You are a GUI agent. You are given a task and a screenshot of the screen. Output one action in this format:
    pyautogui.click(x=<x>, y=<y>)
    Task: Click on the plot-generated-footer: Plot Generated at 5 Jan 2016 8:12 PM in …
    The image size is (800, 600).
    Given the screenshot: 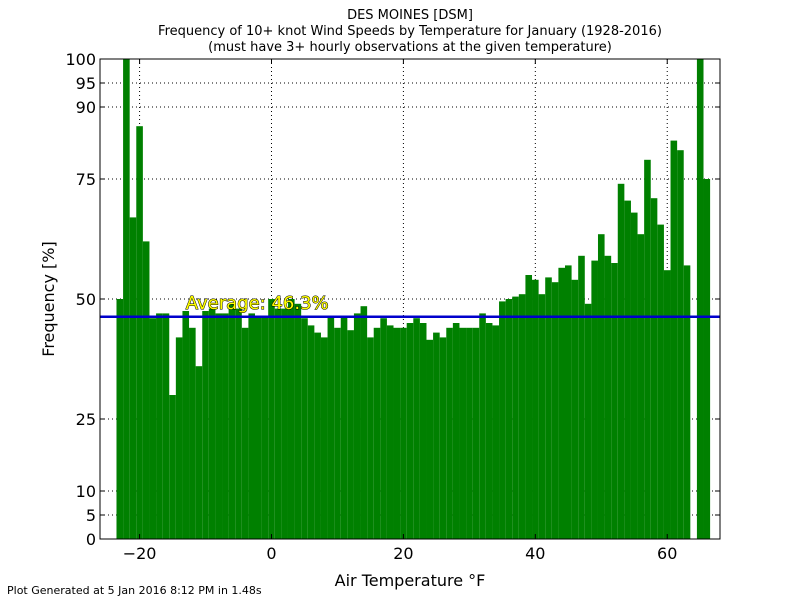 What is the action you would take?
    pyautogui.click(x=134, y=590)
    